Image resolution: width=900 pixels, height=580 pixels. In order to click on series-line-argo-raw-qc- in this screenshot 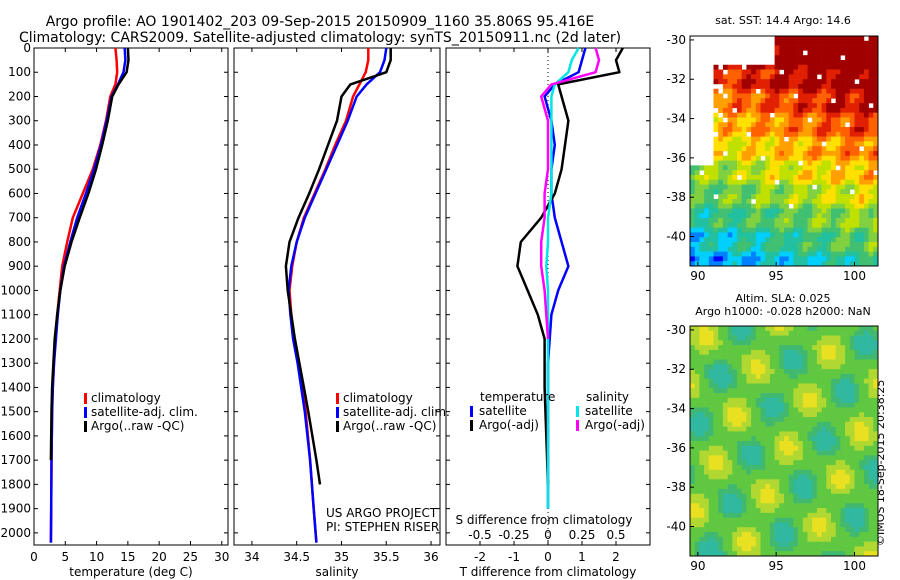, I will do `click(89, 254)`.